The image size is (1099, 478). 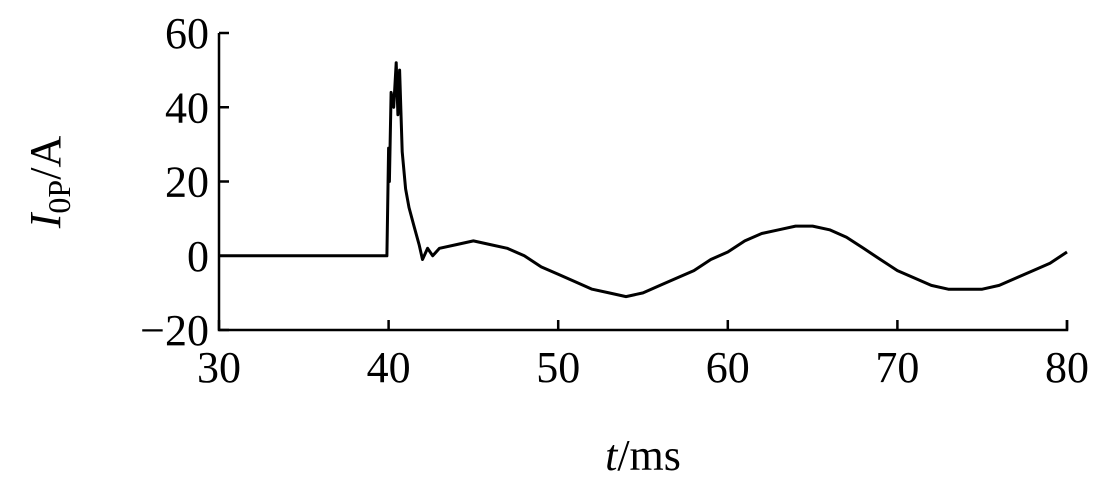 What do you see at coordinates (728, 367) in the screenshot?
I see `x-tick-label: 60` at bounding box center [728, 367].